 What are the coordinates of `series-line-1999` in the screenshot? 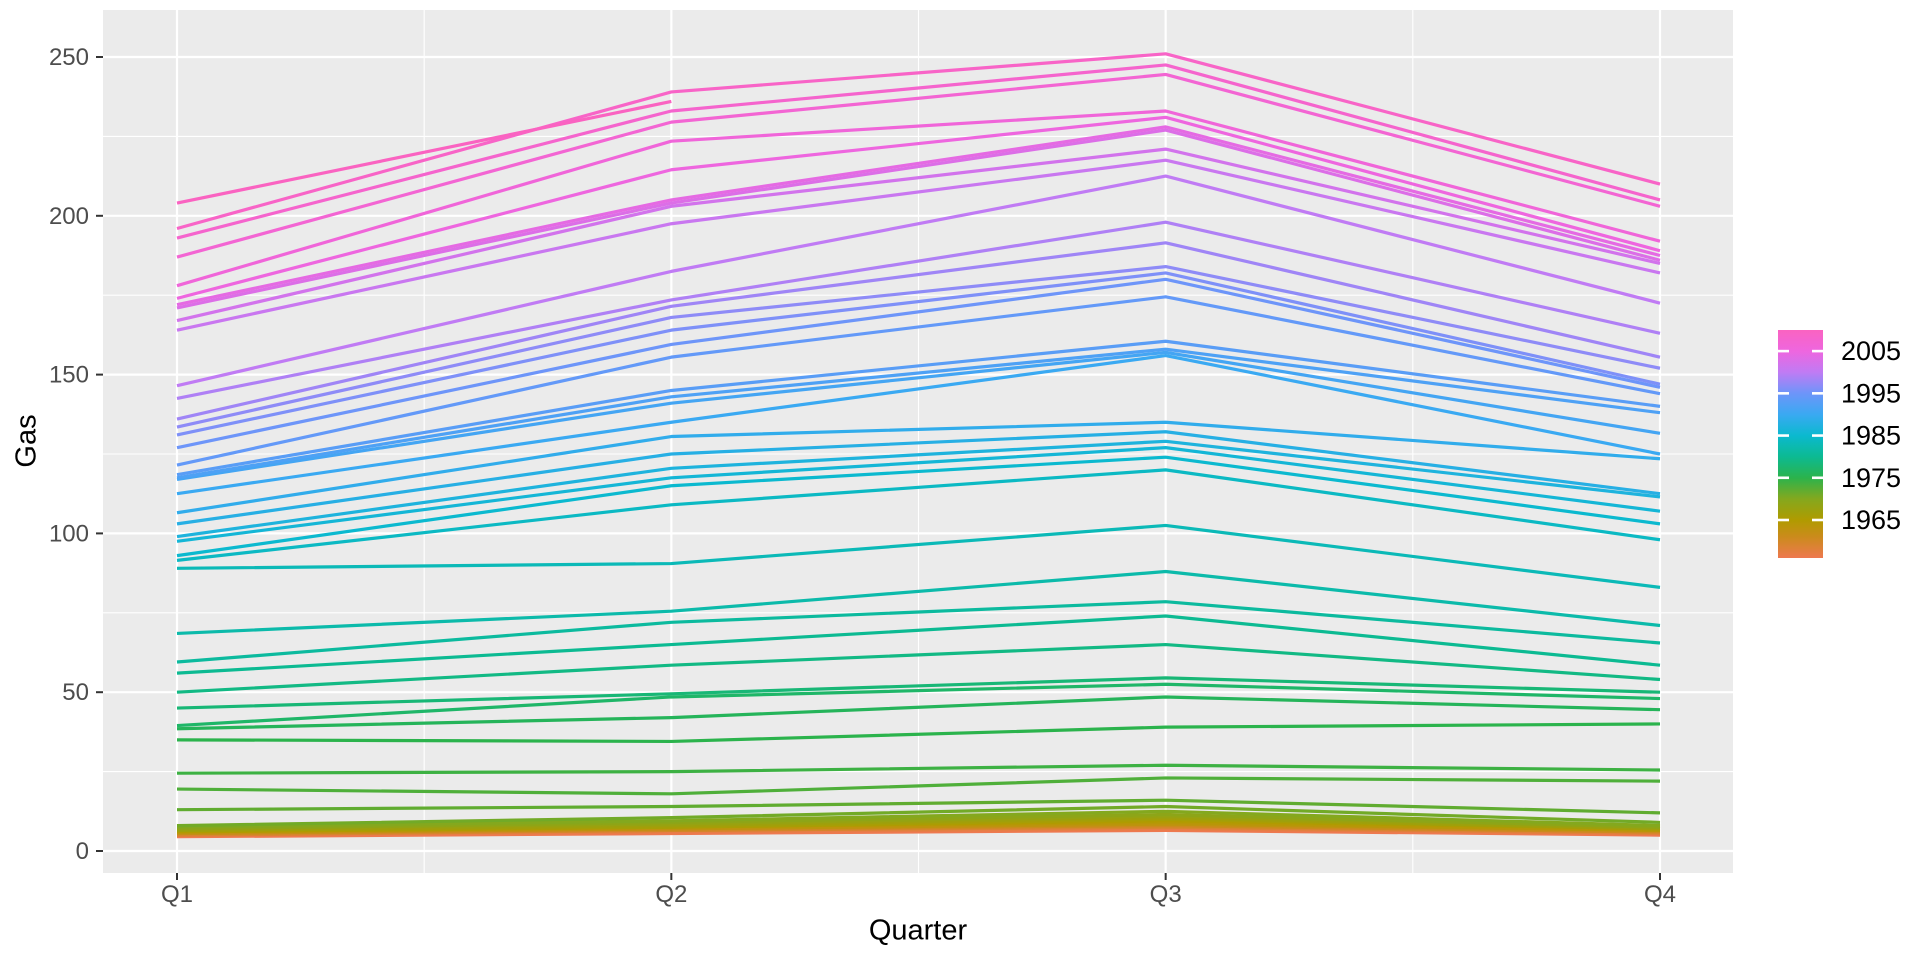 It's located at (918, 310).